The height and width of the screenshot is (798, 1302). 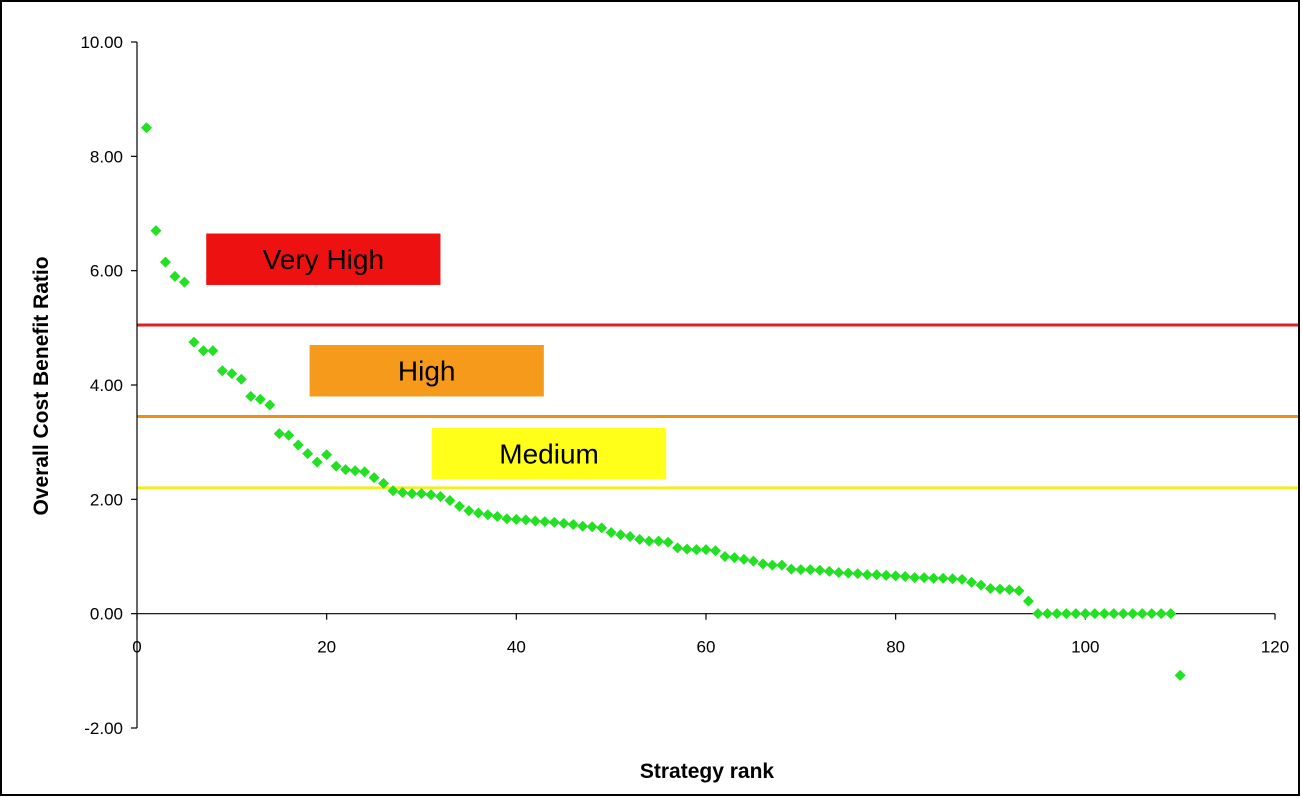 I want to click on label-box-very-high, so click(x=323, y=259).